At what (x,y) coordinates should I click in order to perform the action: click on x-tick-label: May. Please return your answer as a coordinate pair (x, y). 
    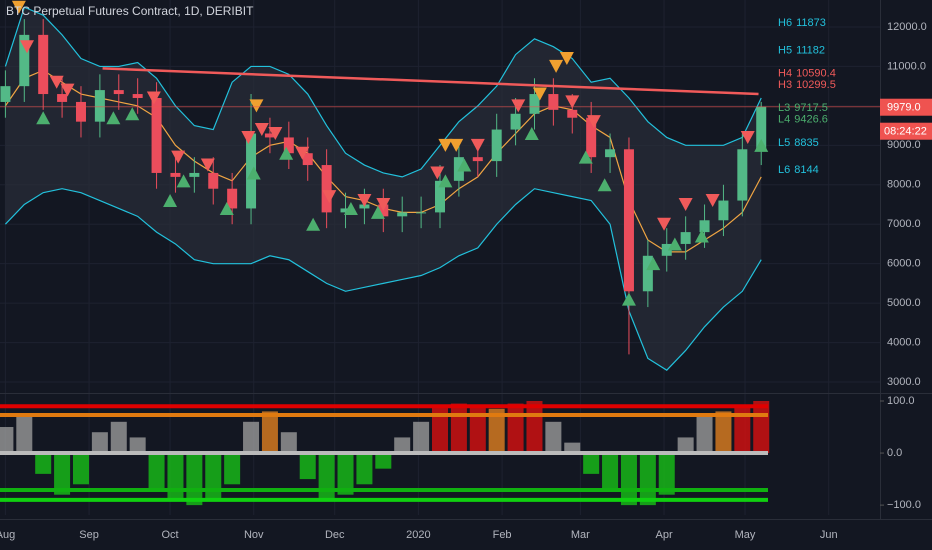
    Looking at the image, I should click on (745, 535).